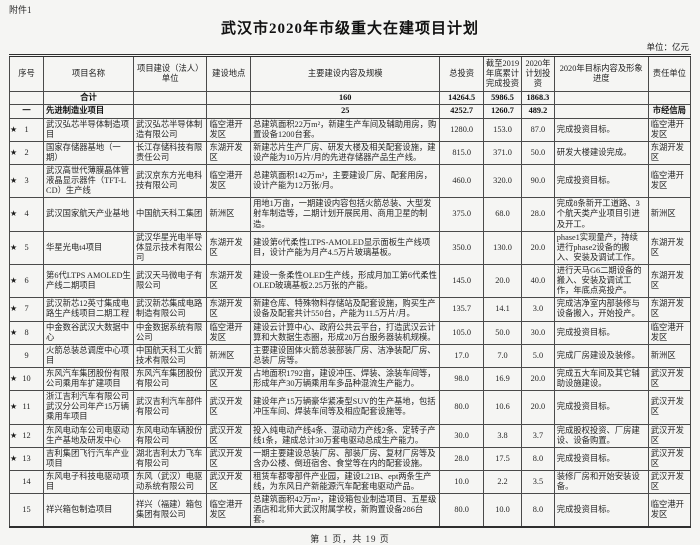 The image size is (700, 545). I want to click on unit-note: 单位：亿元, so click(667, 47).